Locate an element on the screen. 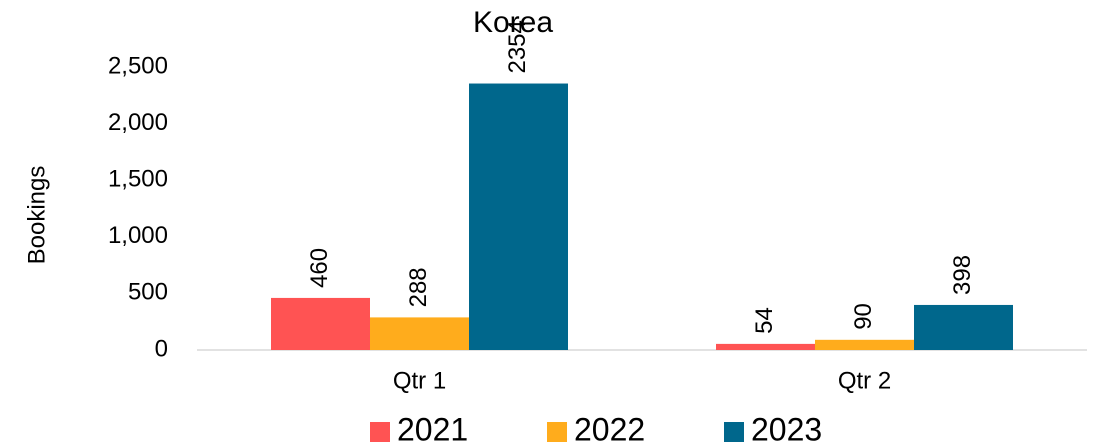 The image size is (1097, 447). data-label: 398 is located at coordinates (962, 275).